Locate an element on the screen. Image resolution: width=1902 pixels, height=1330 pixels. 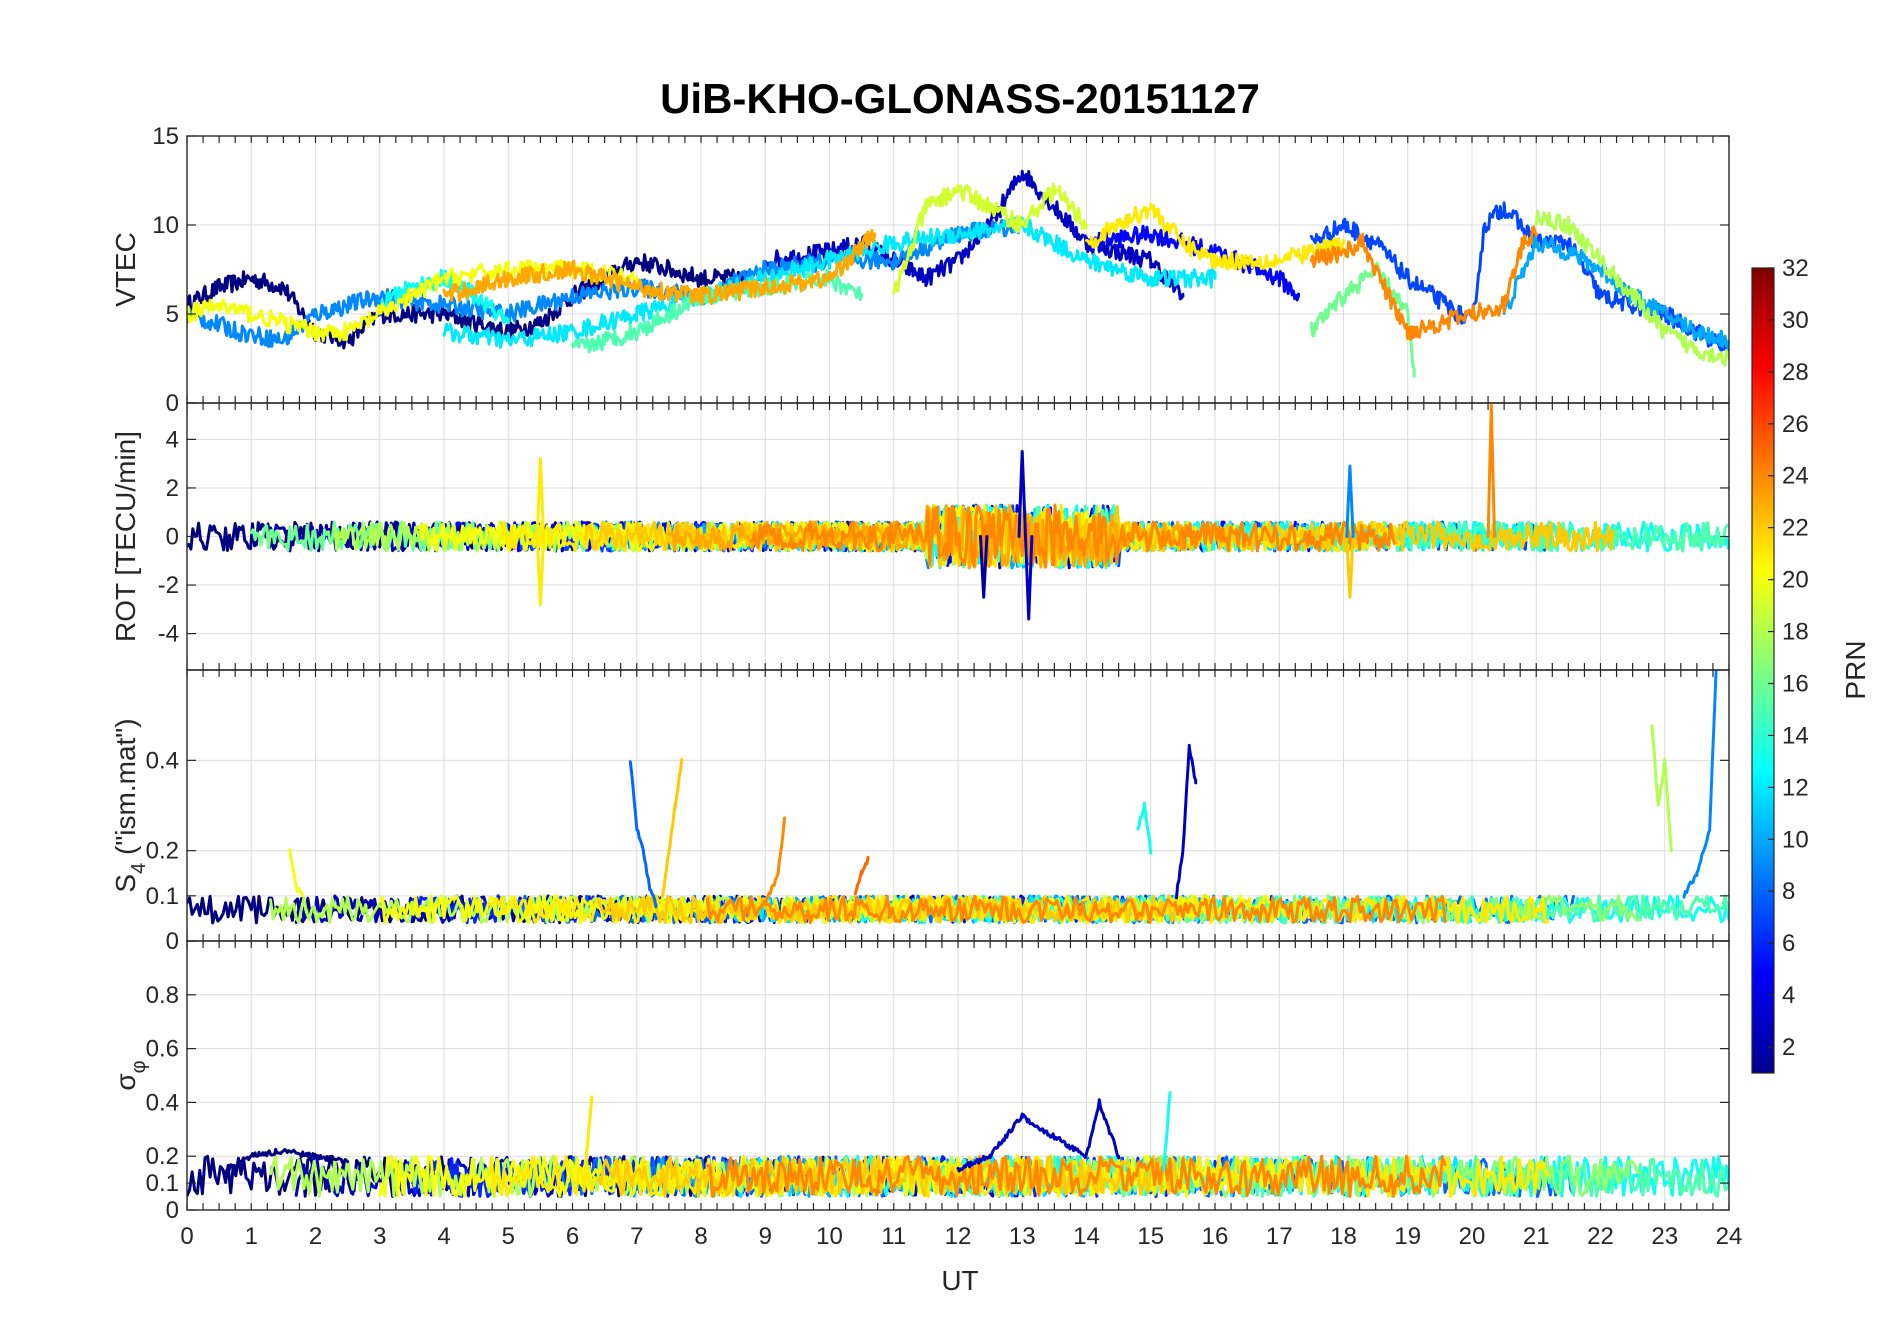
x-tick-label: 15 is located at coordinates (1150, 1236).